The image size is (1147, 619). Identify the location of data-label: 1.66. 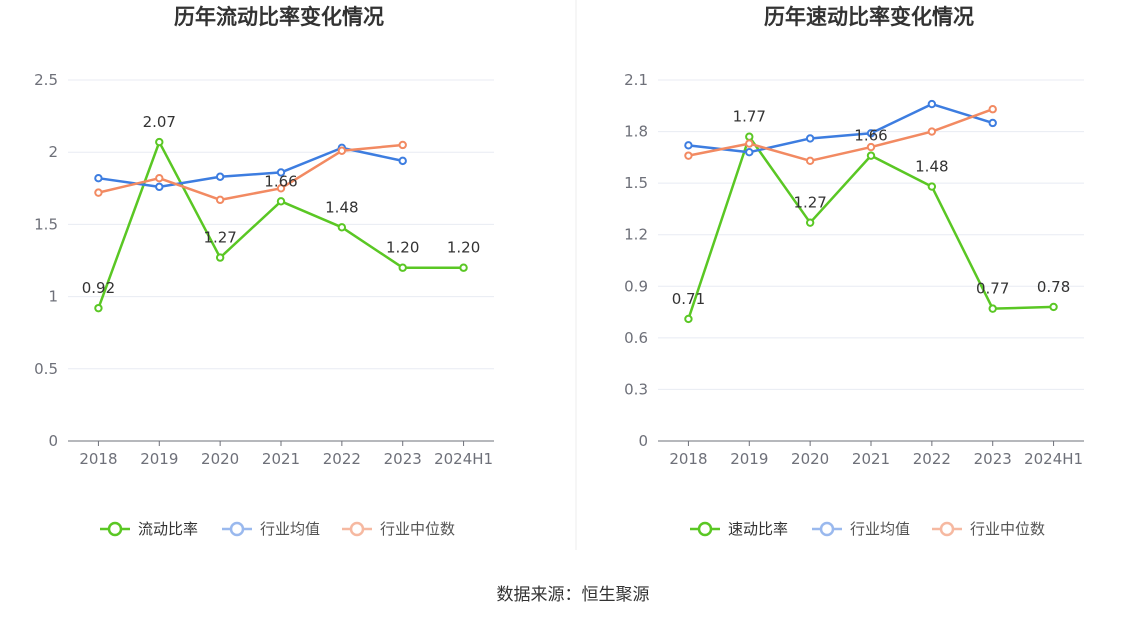
(870, 136).